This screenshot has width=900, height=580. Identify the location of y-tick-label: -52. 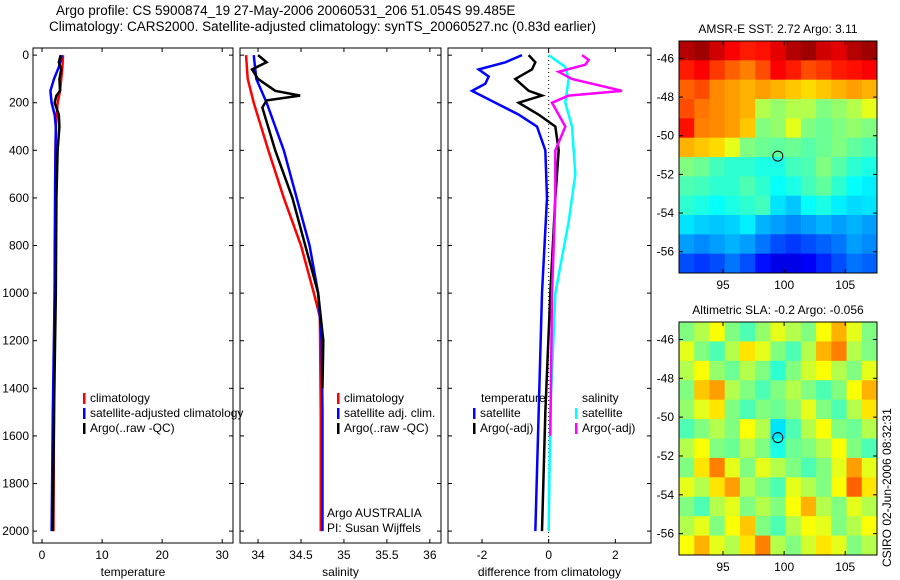
(666, 174).